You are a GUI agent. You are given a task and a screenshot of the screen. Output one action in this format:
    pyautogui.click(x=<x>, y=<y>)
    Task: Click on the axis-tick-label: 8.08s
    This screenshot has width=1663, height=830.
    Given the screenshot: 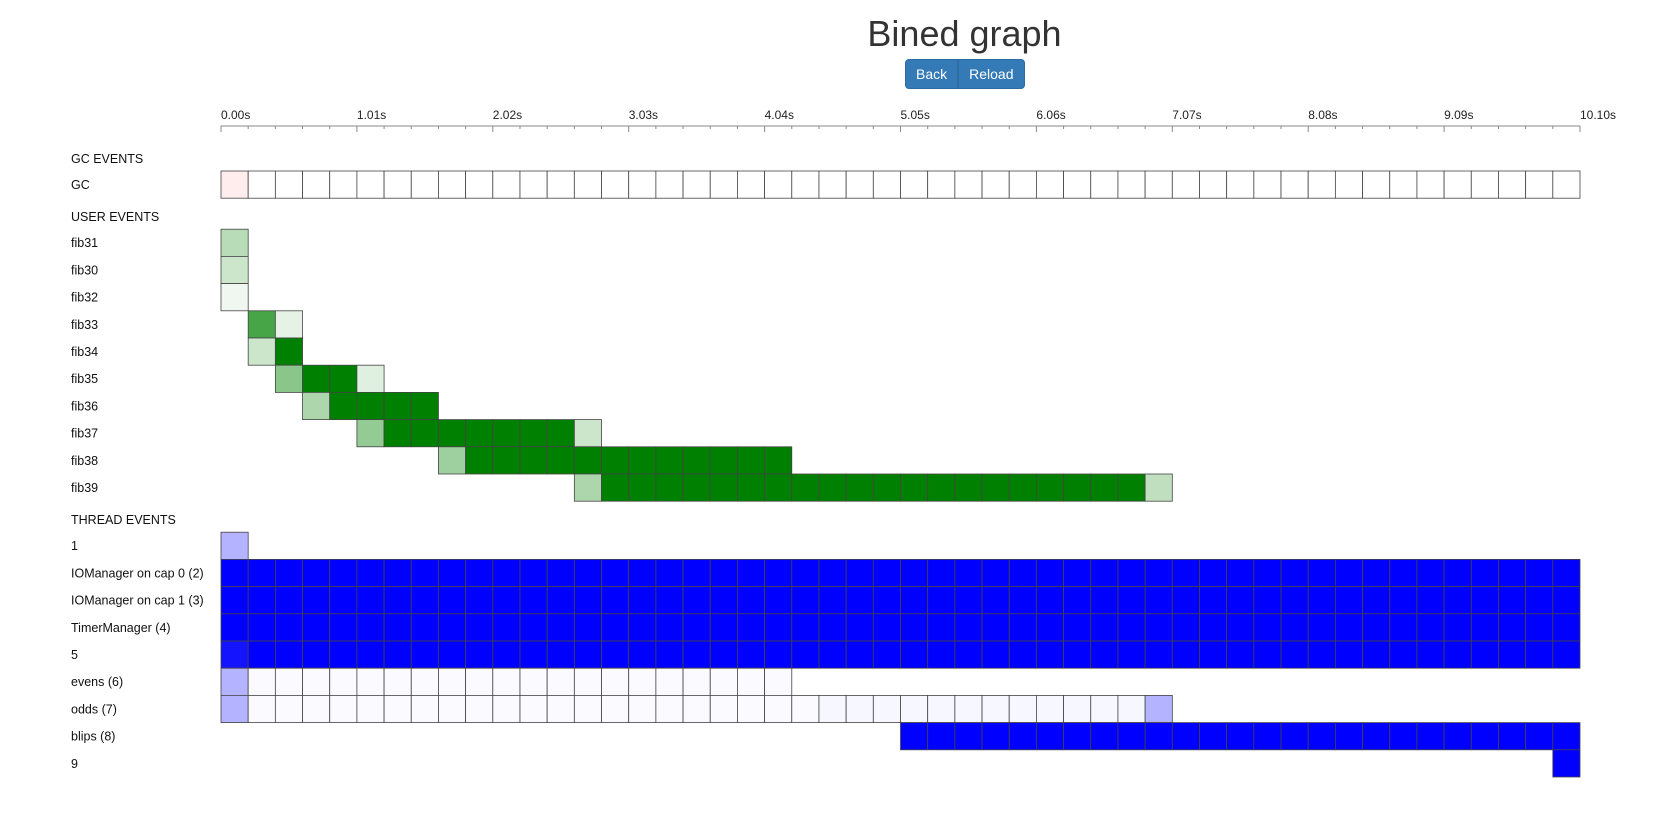 What is the action you would take?
    pyautogui.click(x=1322, y=115)
    